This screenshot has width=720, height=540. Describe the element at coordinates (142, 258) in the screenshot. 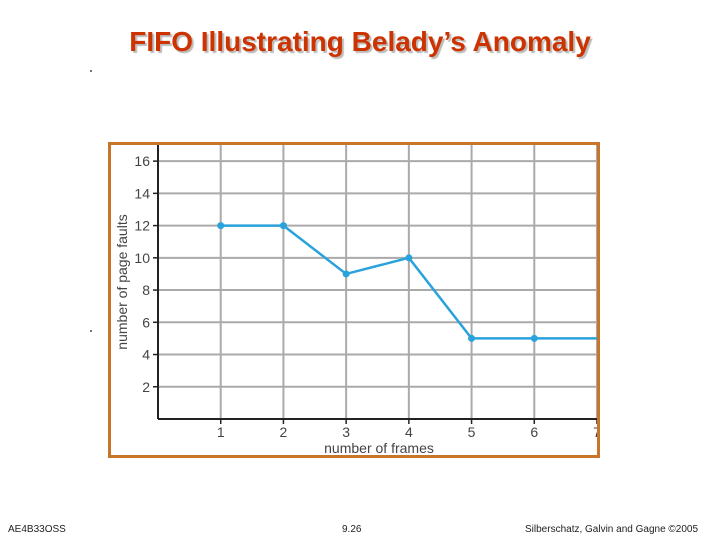

I see `y-tick-label: 10` at that location.